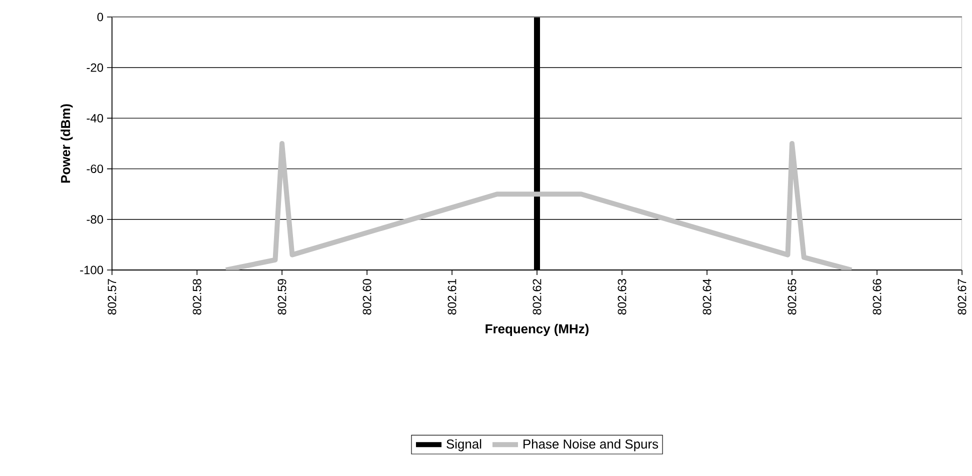  What do you see at coordinates (95, 118) in the screenshot?
I see `y-tick-label: -40` at bounding box center [95, 118].